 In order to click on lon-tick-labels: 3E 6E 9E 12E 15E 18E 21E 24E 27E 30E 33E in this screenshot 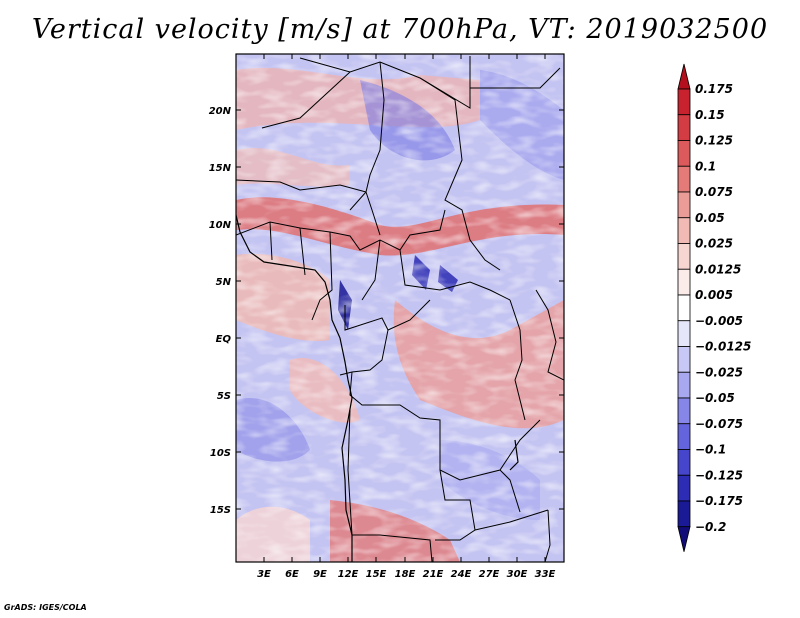, I will do `click(406, 574)`.